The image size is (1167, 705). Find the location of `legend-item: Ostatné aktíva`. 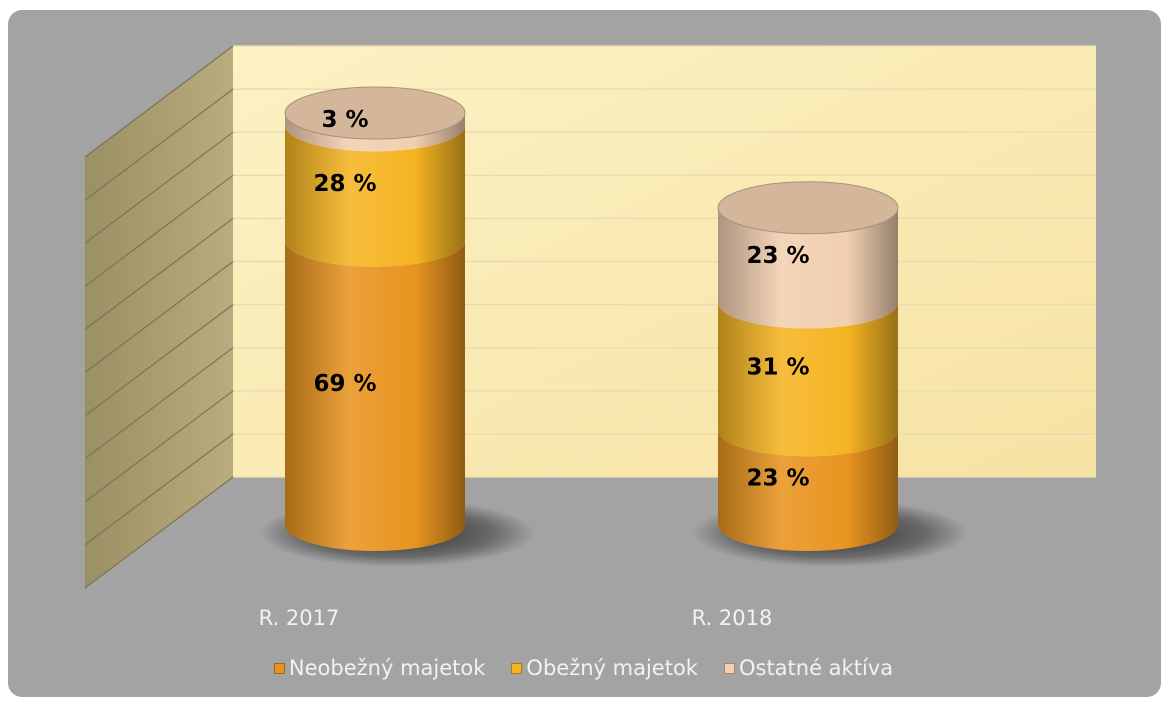

legend-item: Ostatné aktíva is located at coordinates (808, 668).